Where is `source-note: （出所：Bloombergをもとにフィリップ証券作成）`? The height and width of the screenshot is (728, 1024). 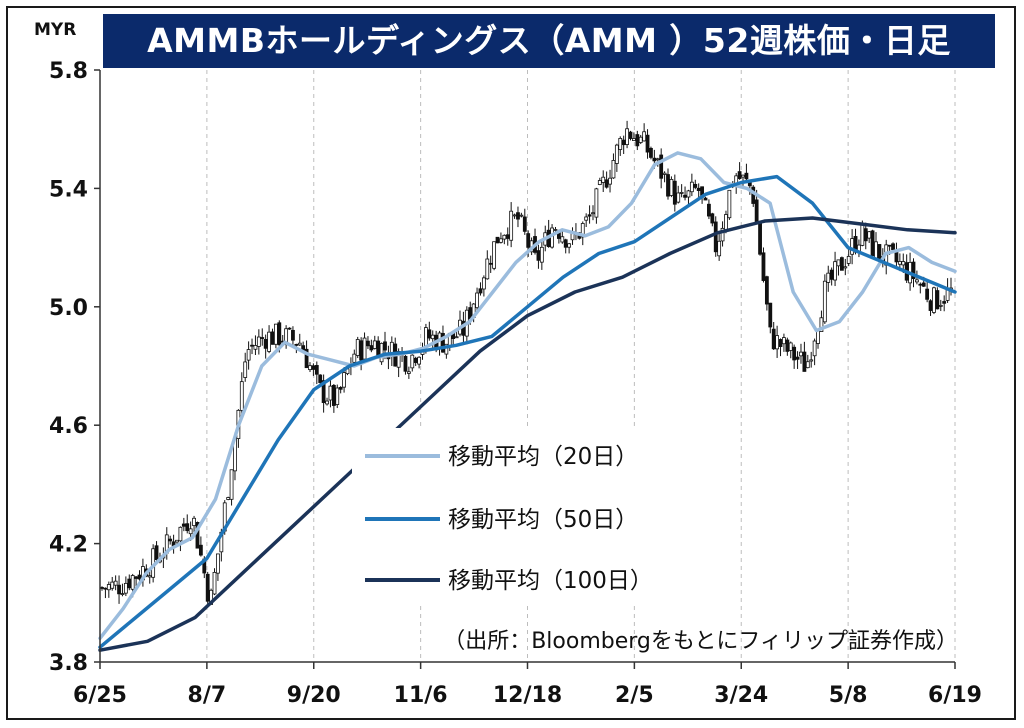
source-note: （出所：Bloombergをもとにフィリップ証券作成） is located at coordinates (700, 641).